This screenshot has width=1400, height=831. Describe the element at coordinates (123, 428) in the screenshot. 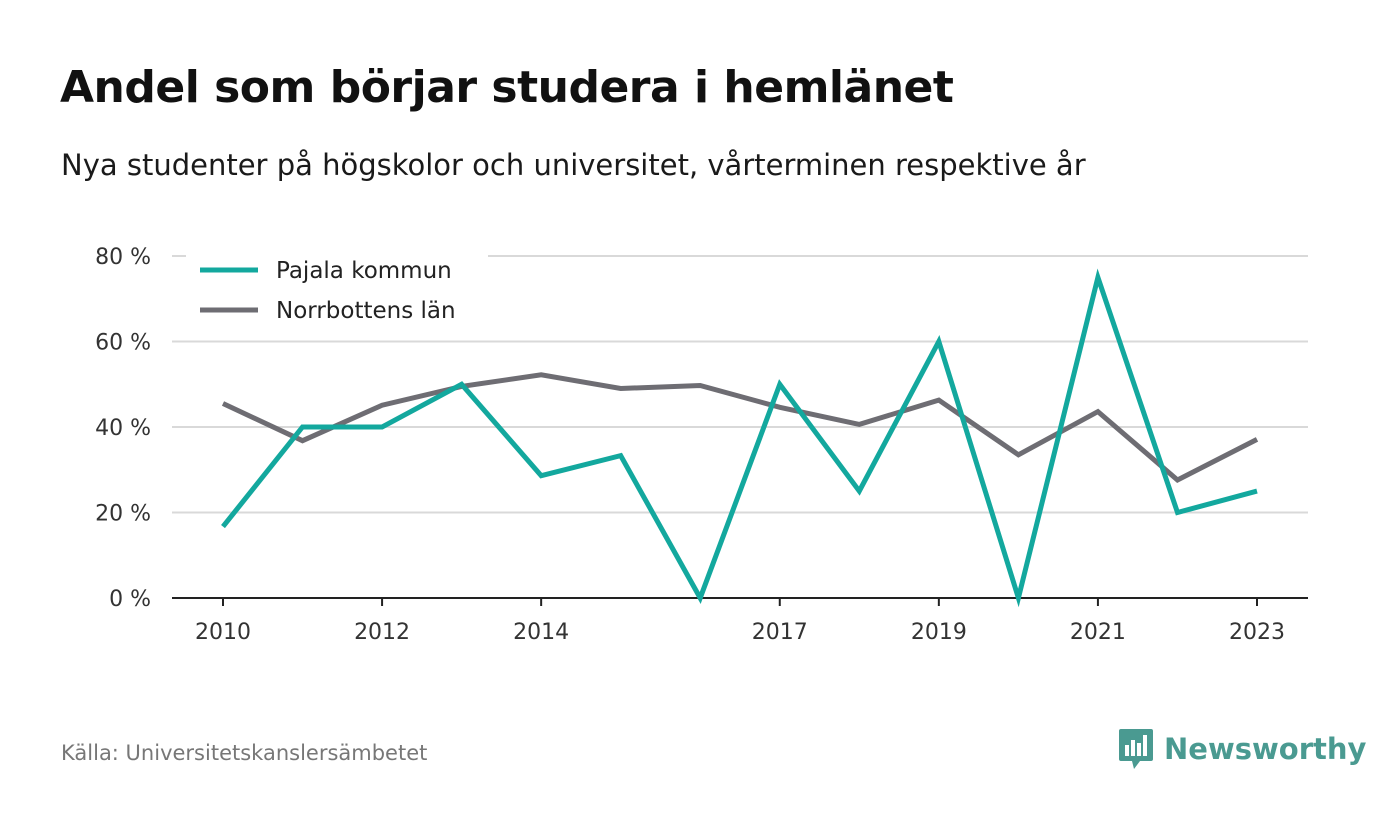

I see `y-tick-label: 40 %` at that location.